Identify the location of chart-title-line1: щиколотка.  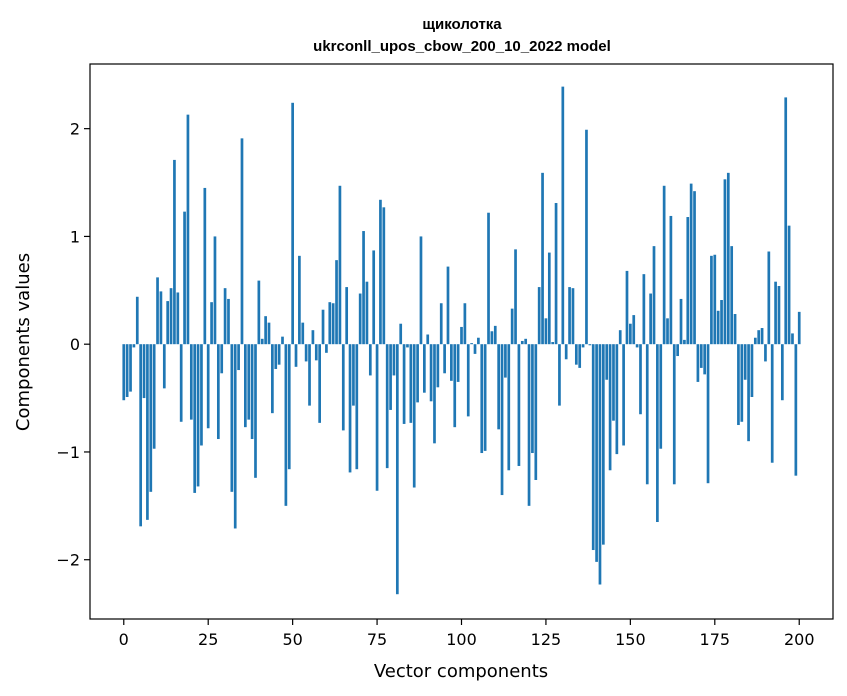
(462, 24).